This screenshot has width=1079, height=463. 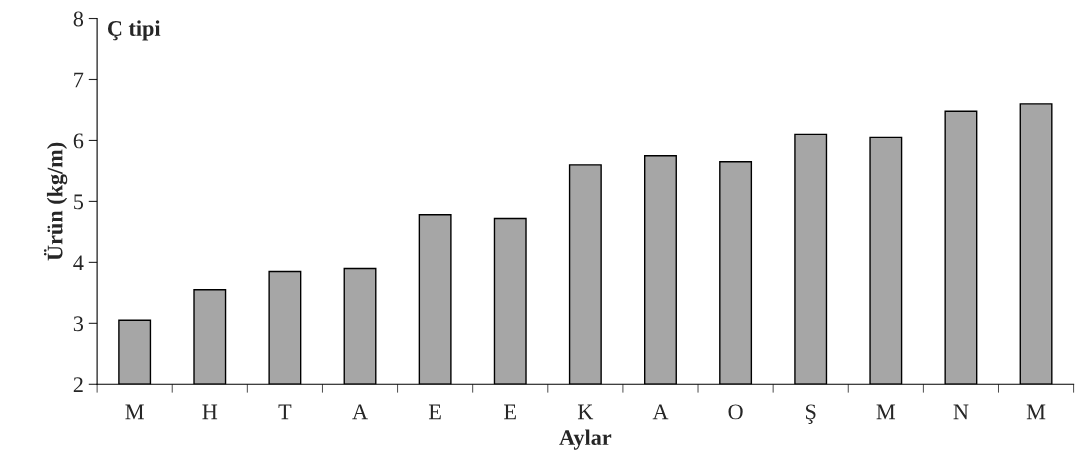 What do you see at coordinates (79, 80) in the screenshot?
I see `y-tick-label: 7` at bounding box center [79, 80].